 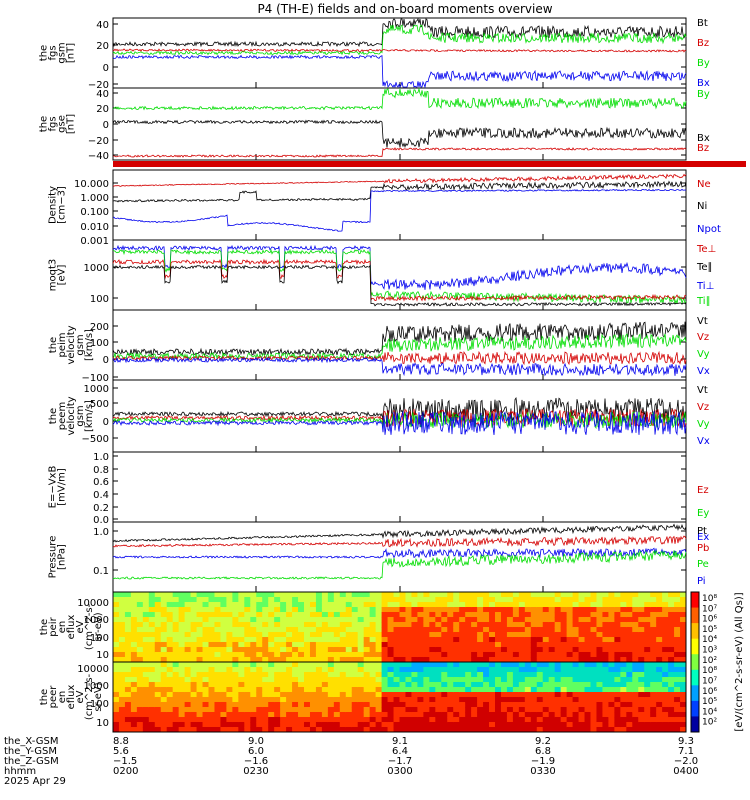 What do you see at coordinates (94, 212) in the screenshot?
I see `ytick-label: 0.100` at bounding box center [94, 212].